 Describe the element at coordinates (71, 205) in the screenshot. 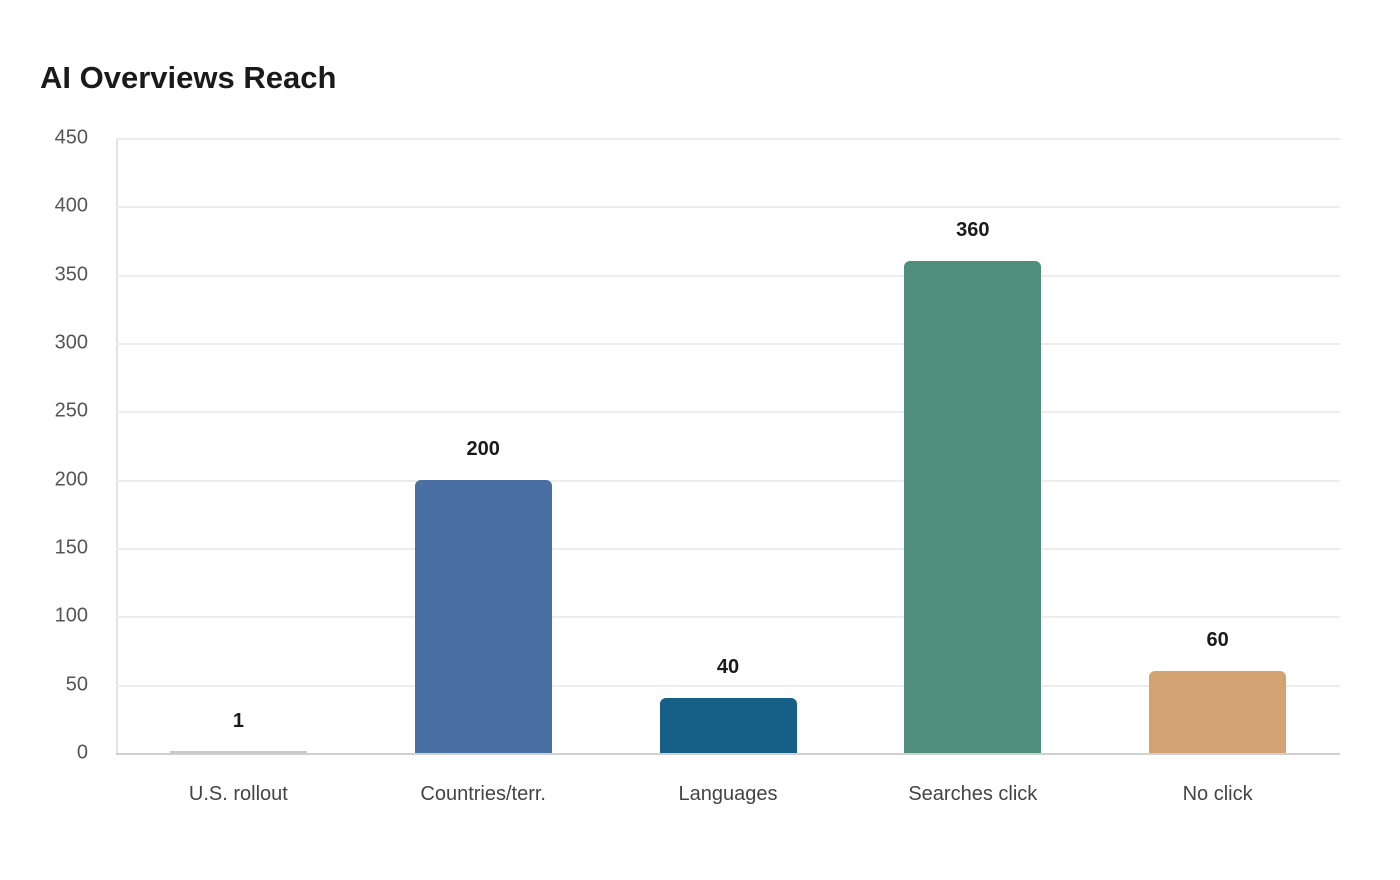

I see `y-tick-label: 400` at that location.